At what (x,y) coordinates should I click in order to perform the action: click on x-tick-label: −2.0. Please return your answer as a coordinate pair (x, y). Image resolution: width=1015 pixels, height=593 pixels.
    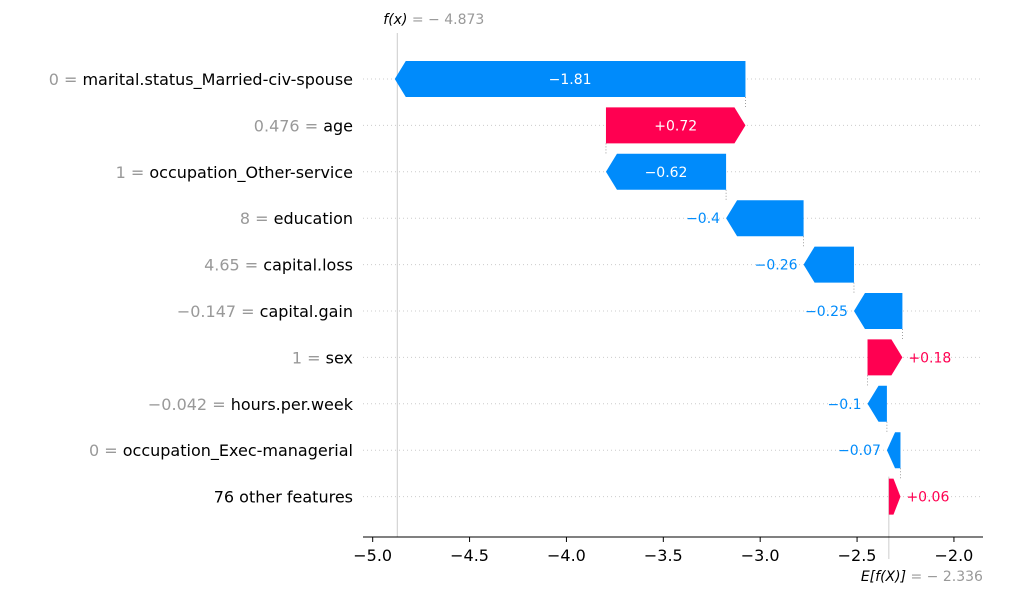
    Looking at the image, I should click on (954, 555).